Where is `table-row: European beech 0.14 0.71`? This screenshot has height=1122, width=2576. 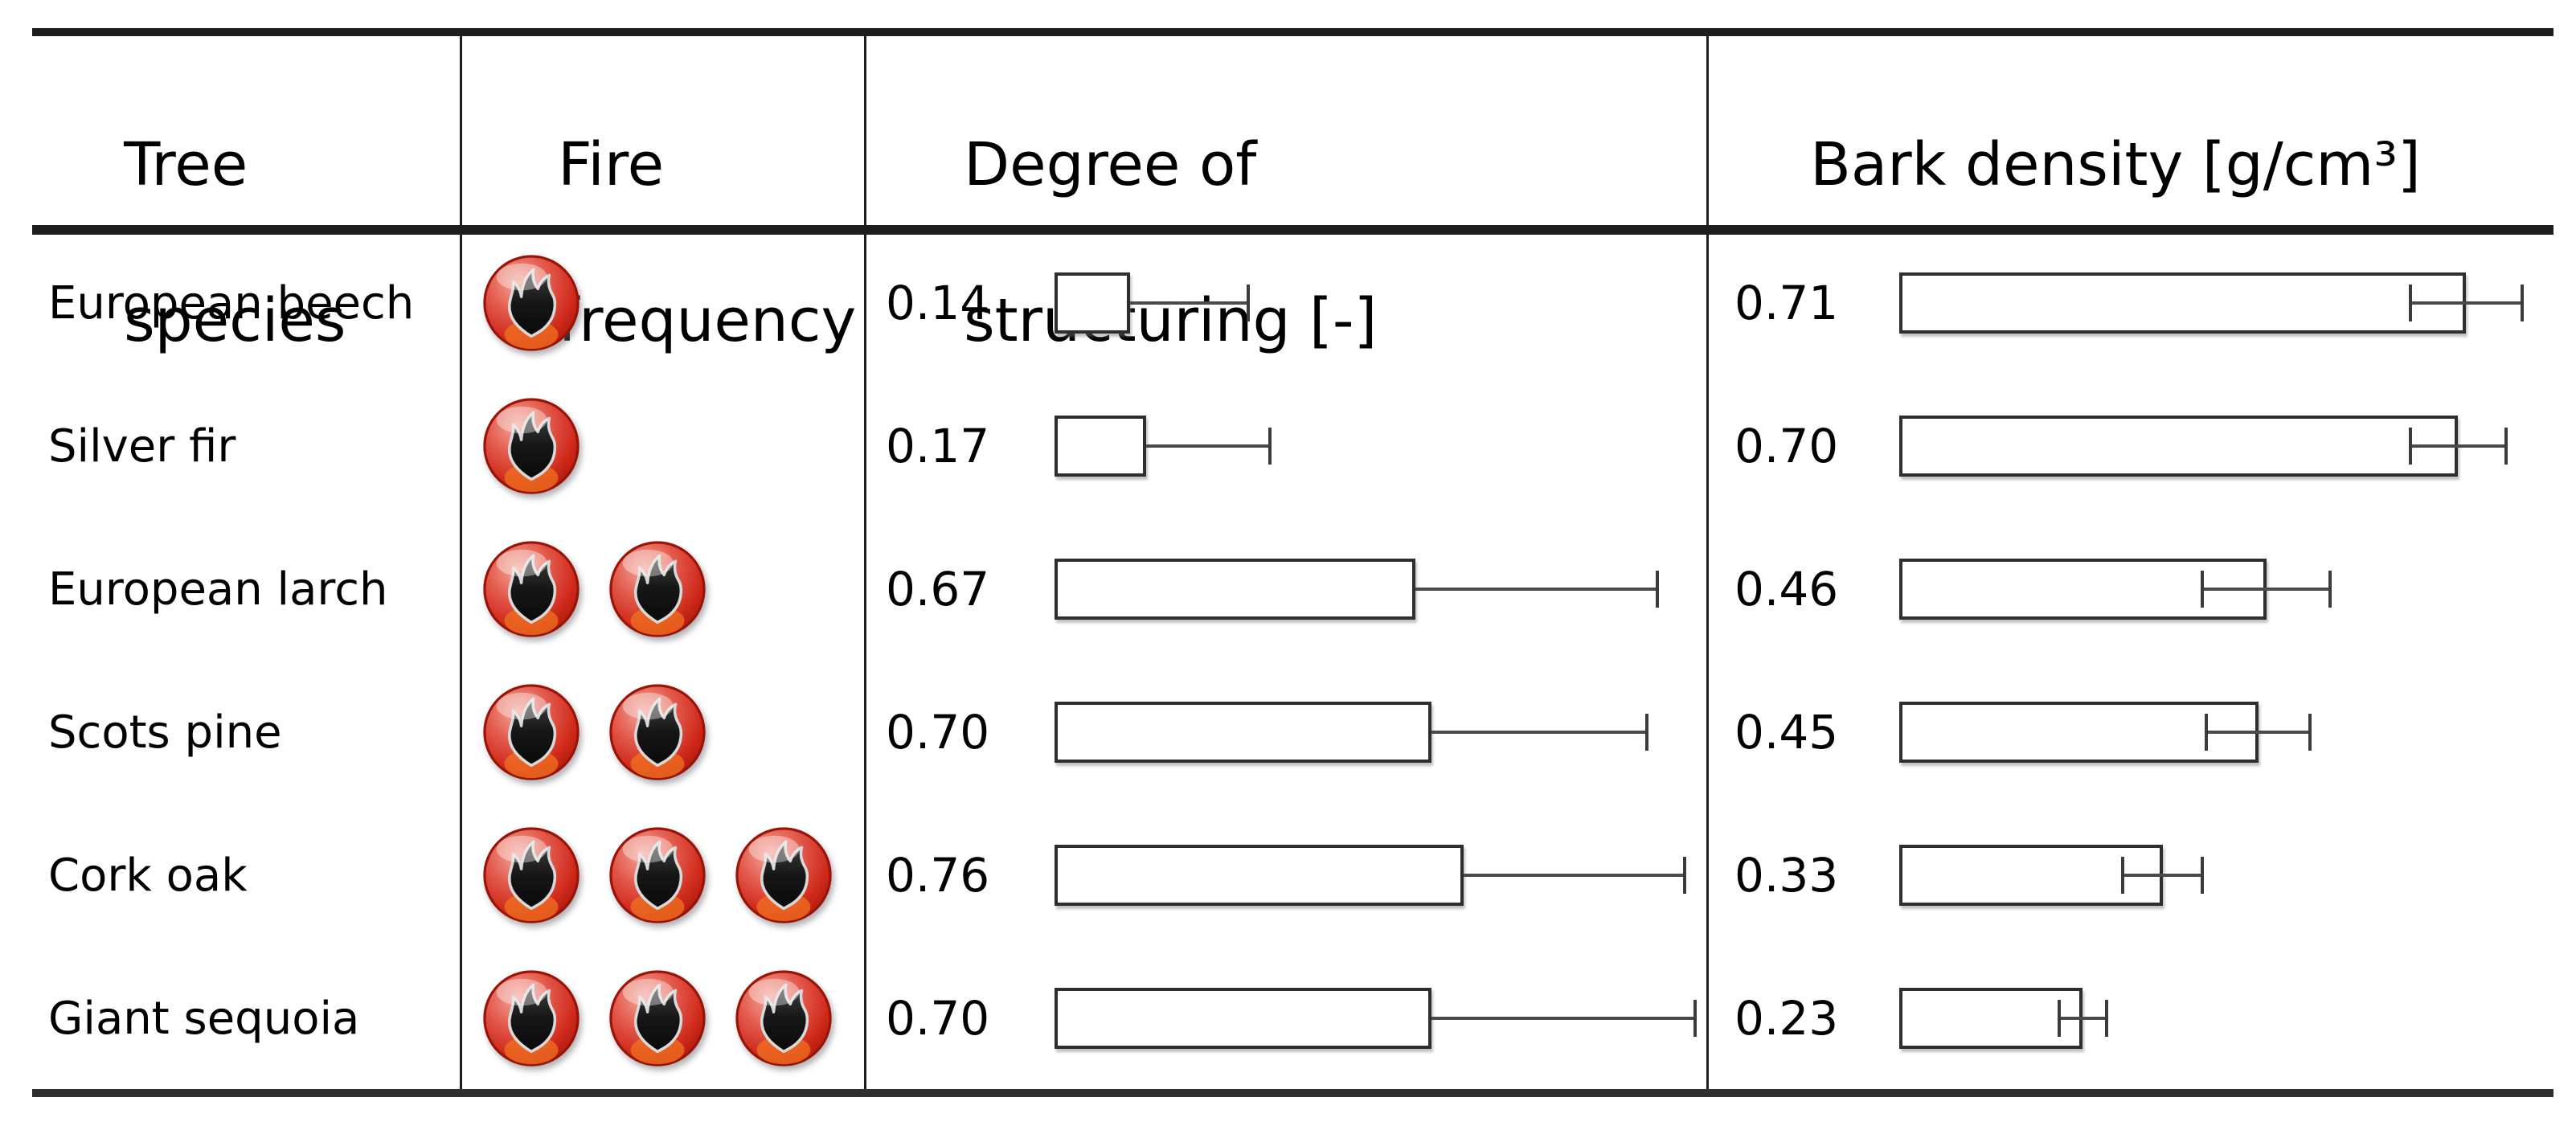 table-row: European beech 0.14 0.71 is located at coordinates (1288, 303).